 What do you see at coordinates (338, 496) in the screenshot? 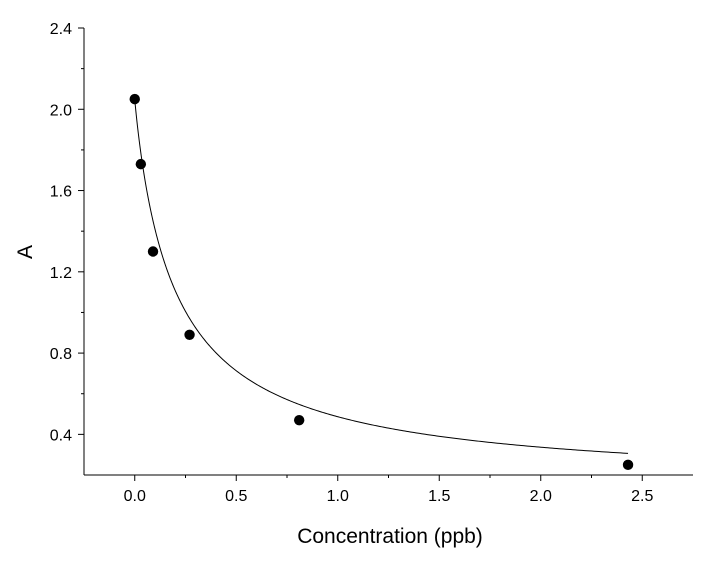
I see `x-tick-label: 1.0` at bounding box center [338, 496].